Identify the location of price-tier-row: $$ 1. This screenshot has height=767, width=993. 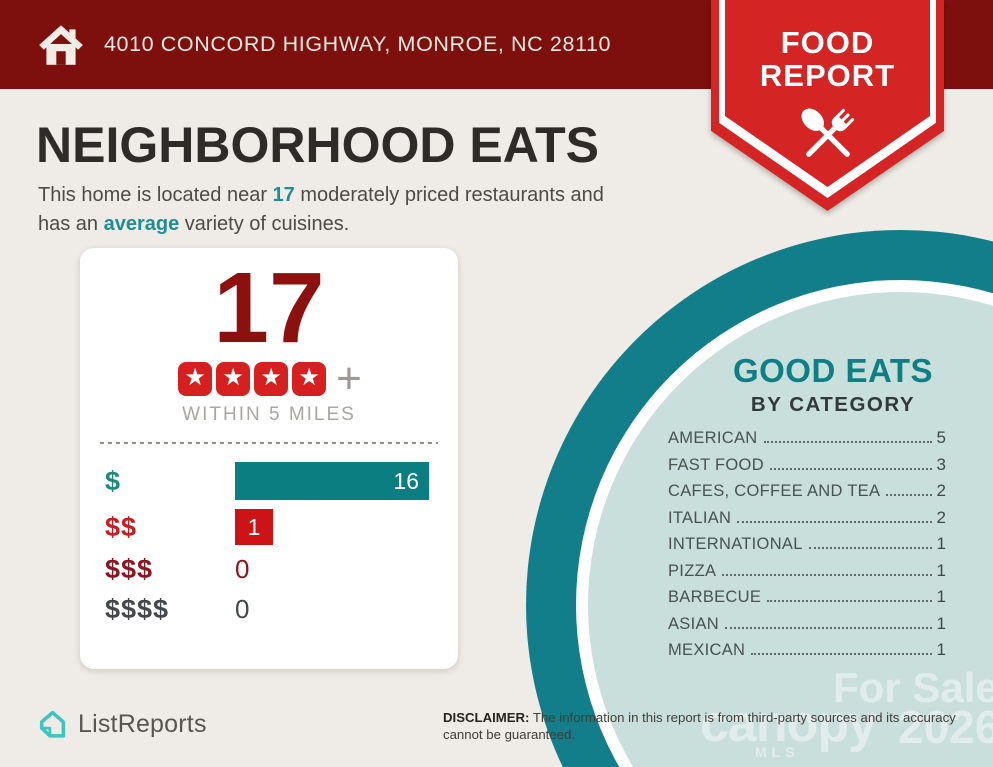
(281, 527).